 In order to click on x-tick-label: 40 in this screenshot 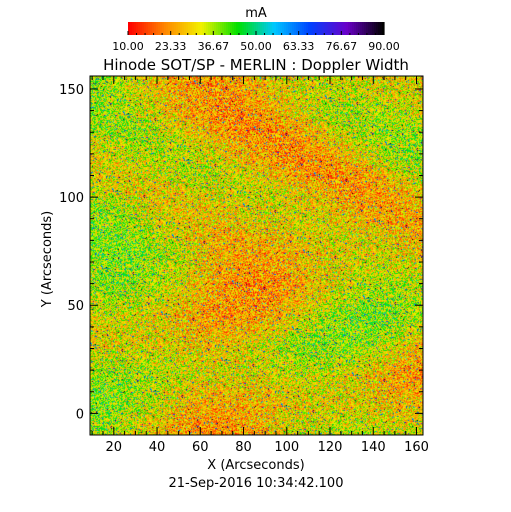, I will do `click(157, 447)`.